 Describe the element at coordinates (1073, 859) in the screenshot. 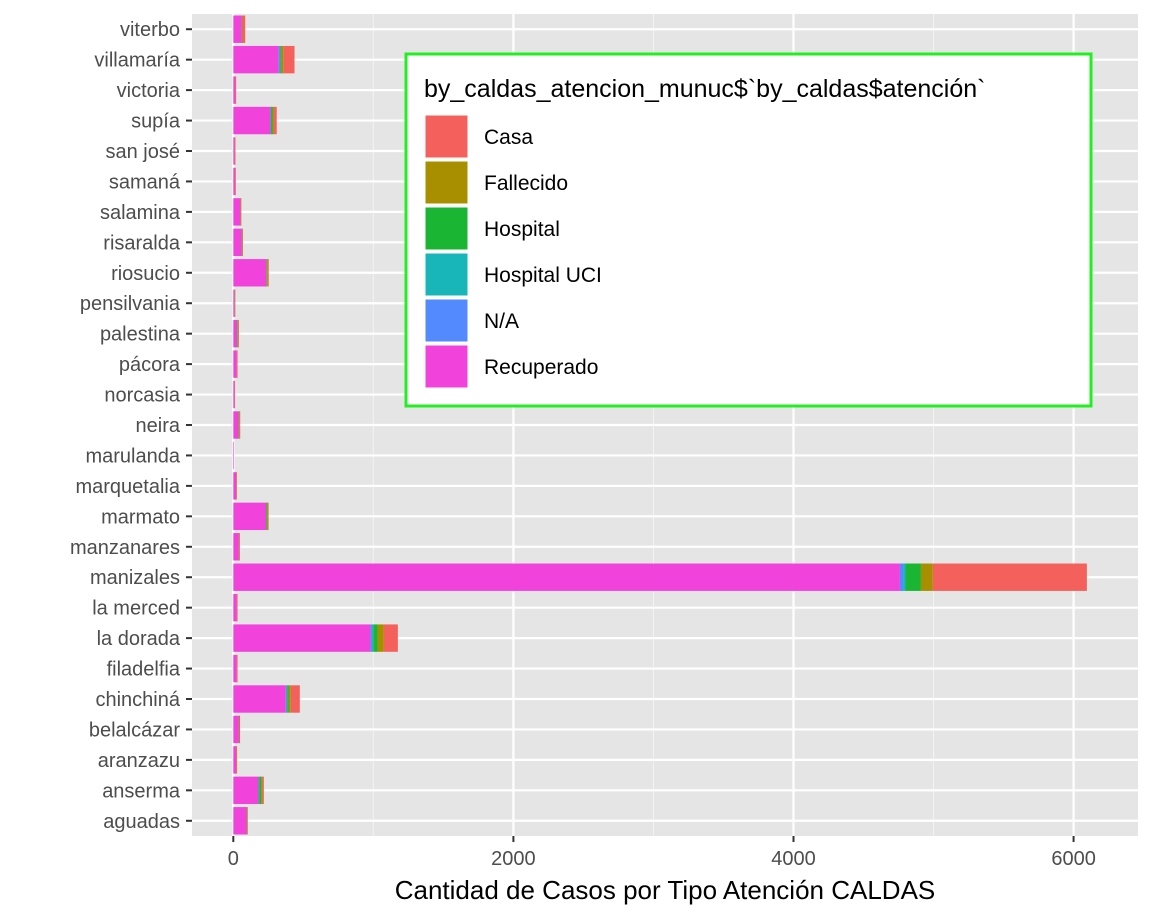

I see `x-tick-label-6000: 6000` at that location.